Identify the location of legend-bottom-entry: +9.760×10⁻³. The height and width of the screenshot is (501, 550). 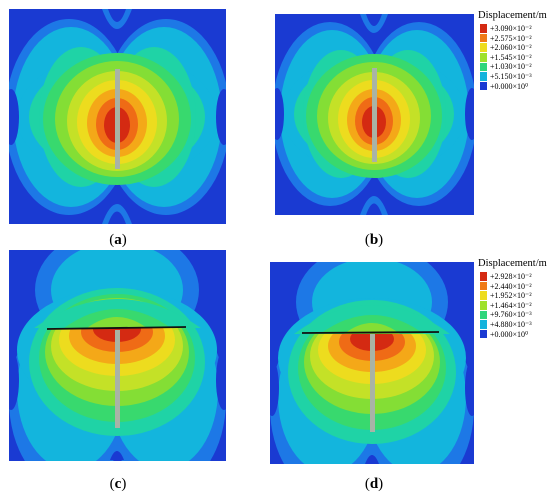
(506, 314).